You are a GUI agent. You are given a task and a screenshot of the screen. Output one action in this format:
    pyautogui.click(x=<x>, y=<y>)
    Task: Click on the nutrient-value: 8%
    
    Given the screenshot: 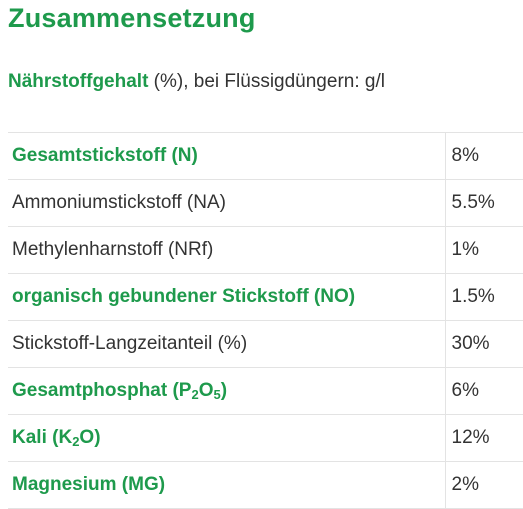 What is the action you would take?
    pyautogui.click(x=483, y=156)
    